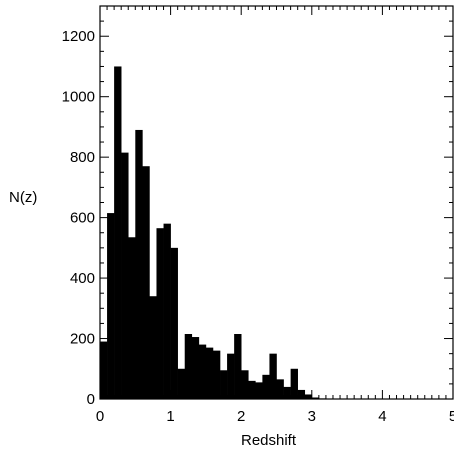 The width and height of the screenshot is (454, 452). Describe the element at coordinates (82, 278) in the screenshot. I see `y-tick-label: 400` at that location.